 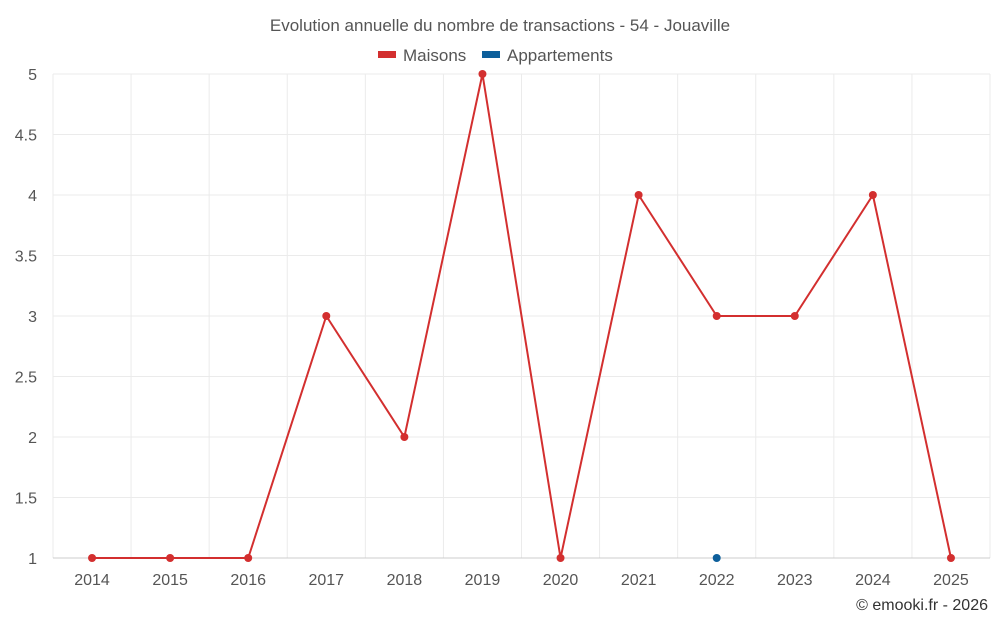 What do you see at coordinates (26, 136) in the screenshot?
I see `y-tick-label: 4.5` at bounding box center [26, 136].